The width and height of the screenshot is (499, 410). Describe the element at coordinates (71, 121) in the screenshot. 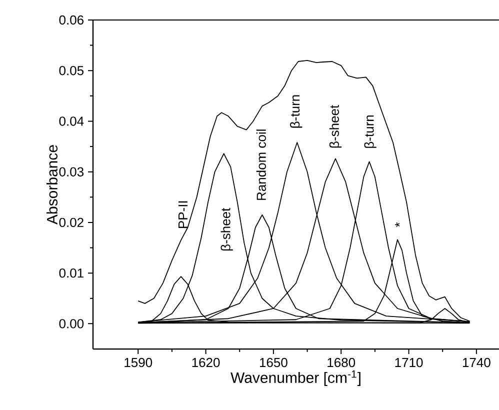

I see `y-tick-label: 0.04` at that location.